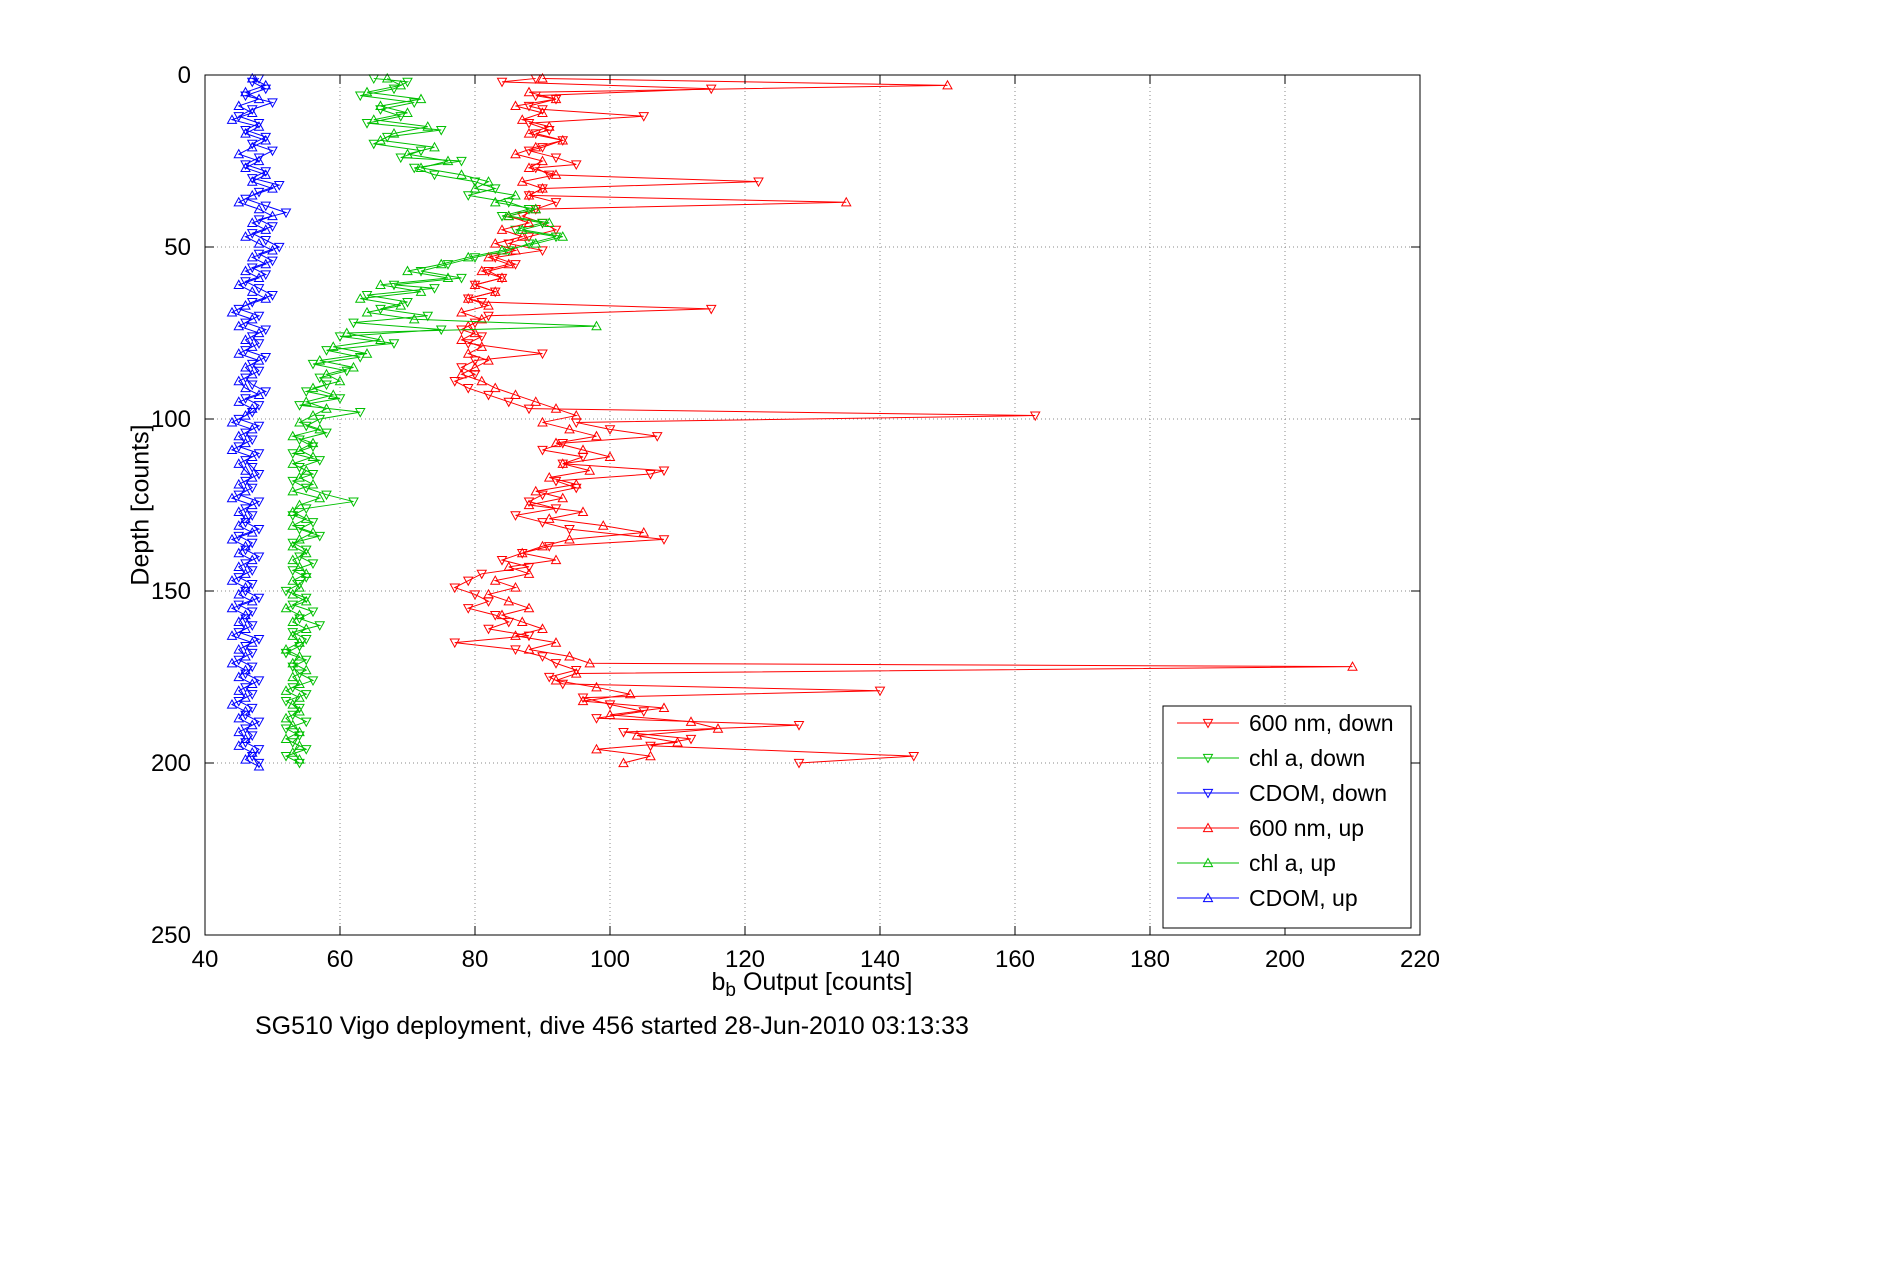 The width and height of the screenshot is (1891, 1262). Describe the element at coordinates (1285, 959) in the screenshot. I see `x-tick-label: 200` at that location.